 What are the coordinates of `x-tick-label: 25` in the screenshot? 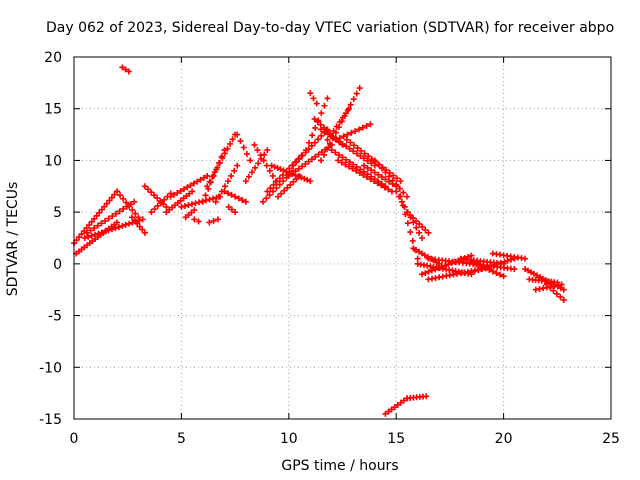 It's located at (611, 439).